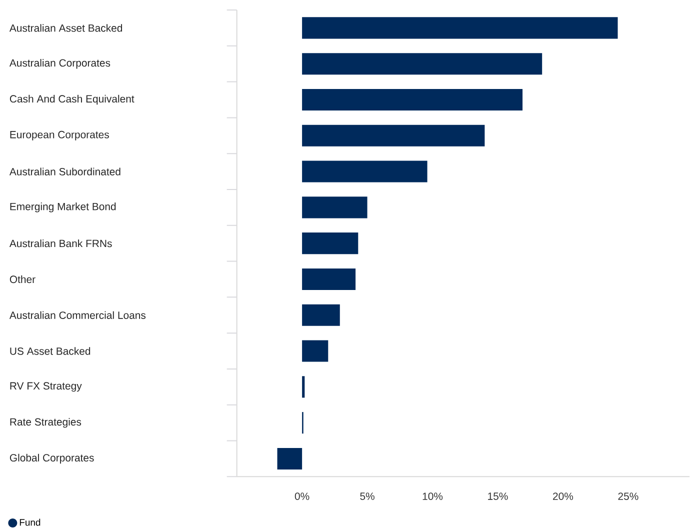 Image resolution: width=690 pixels, height=531 pixels. I want to click on x-tick-label: 25%, so click(628, 496).